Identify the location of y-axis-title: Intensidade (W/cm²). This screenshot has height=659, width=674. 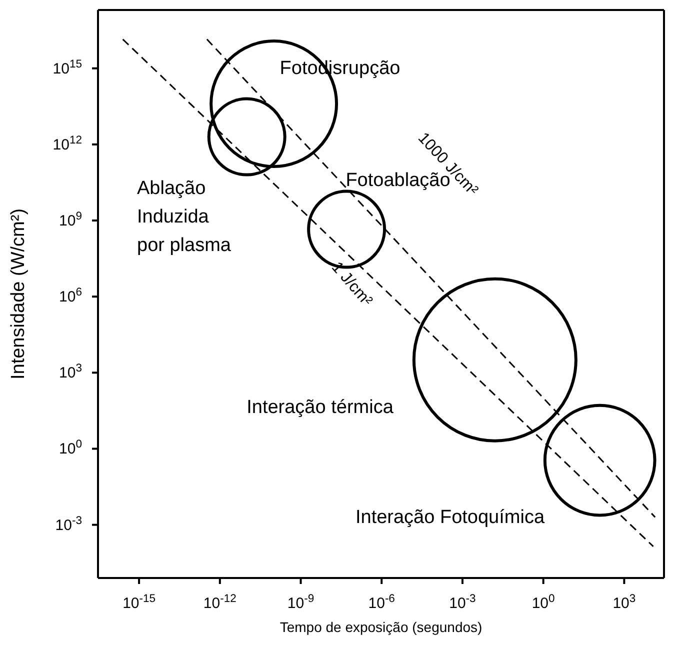
(18, 294).